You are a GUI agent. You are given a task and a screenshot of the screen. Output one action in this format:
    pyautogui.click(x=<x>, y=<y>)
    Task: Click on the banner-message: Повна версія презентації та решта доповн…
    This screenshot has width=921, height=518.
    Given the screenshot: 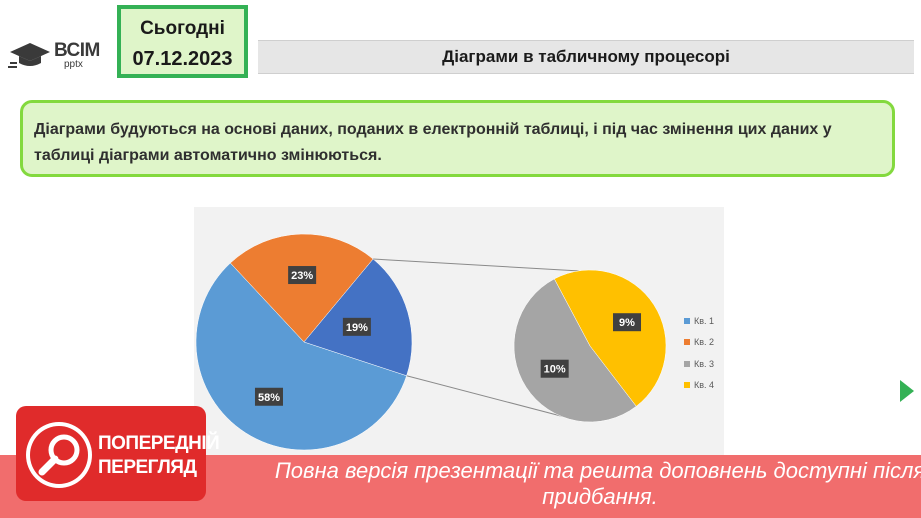 What is the action you would take?
    pyautogui.click(x=597, y=483)
    